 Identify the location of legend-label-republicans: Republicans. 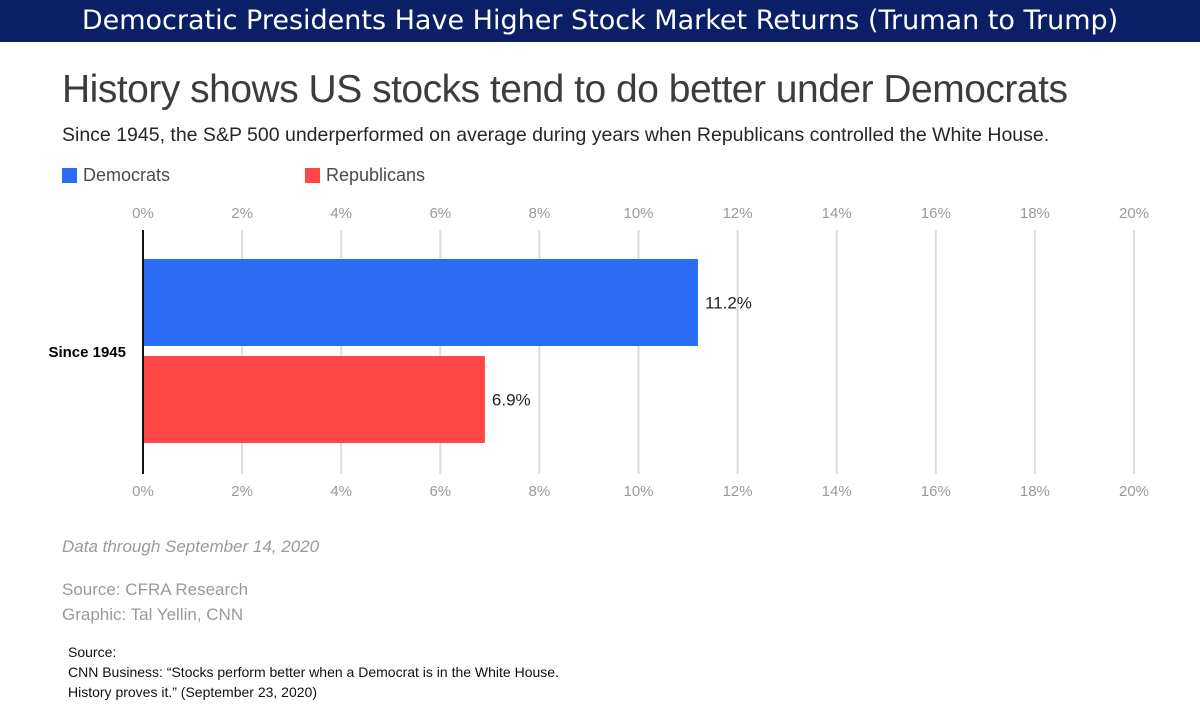
(376, 175).